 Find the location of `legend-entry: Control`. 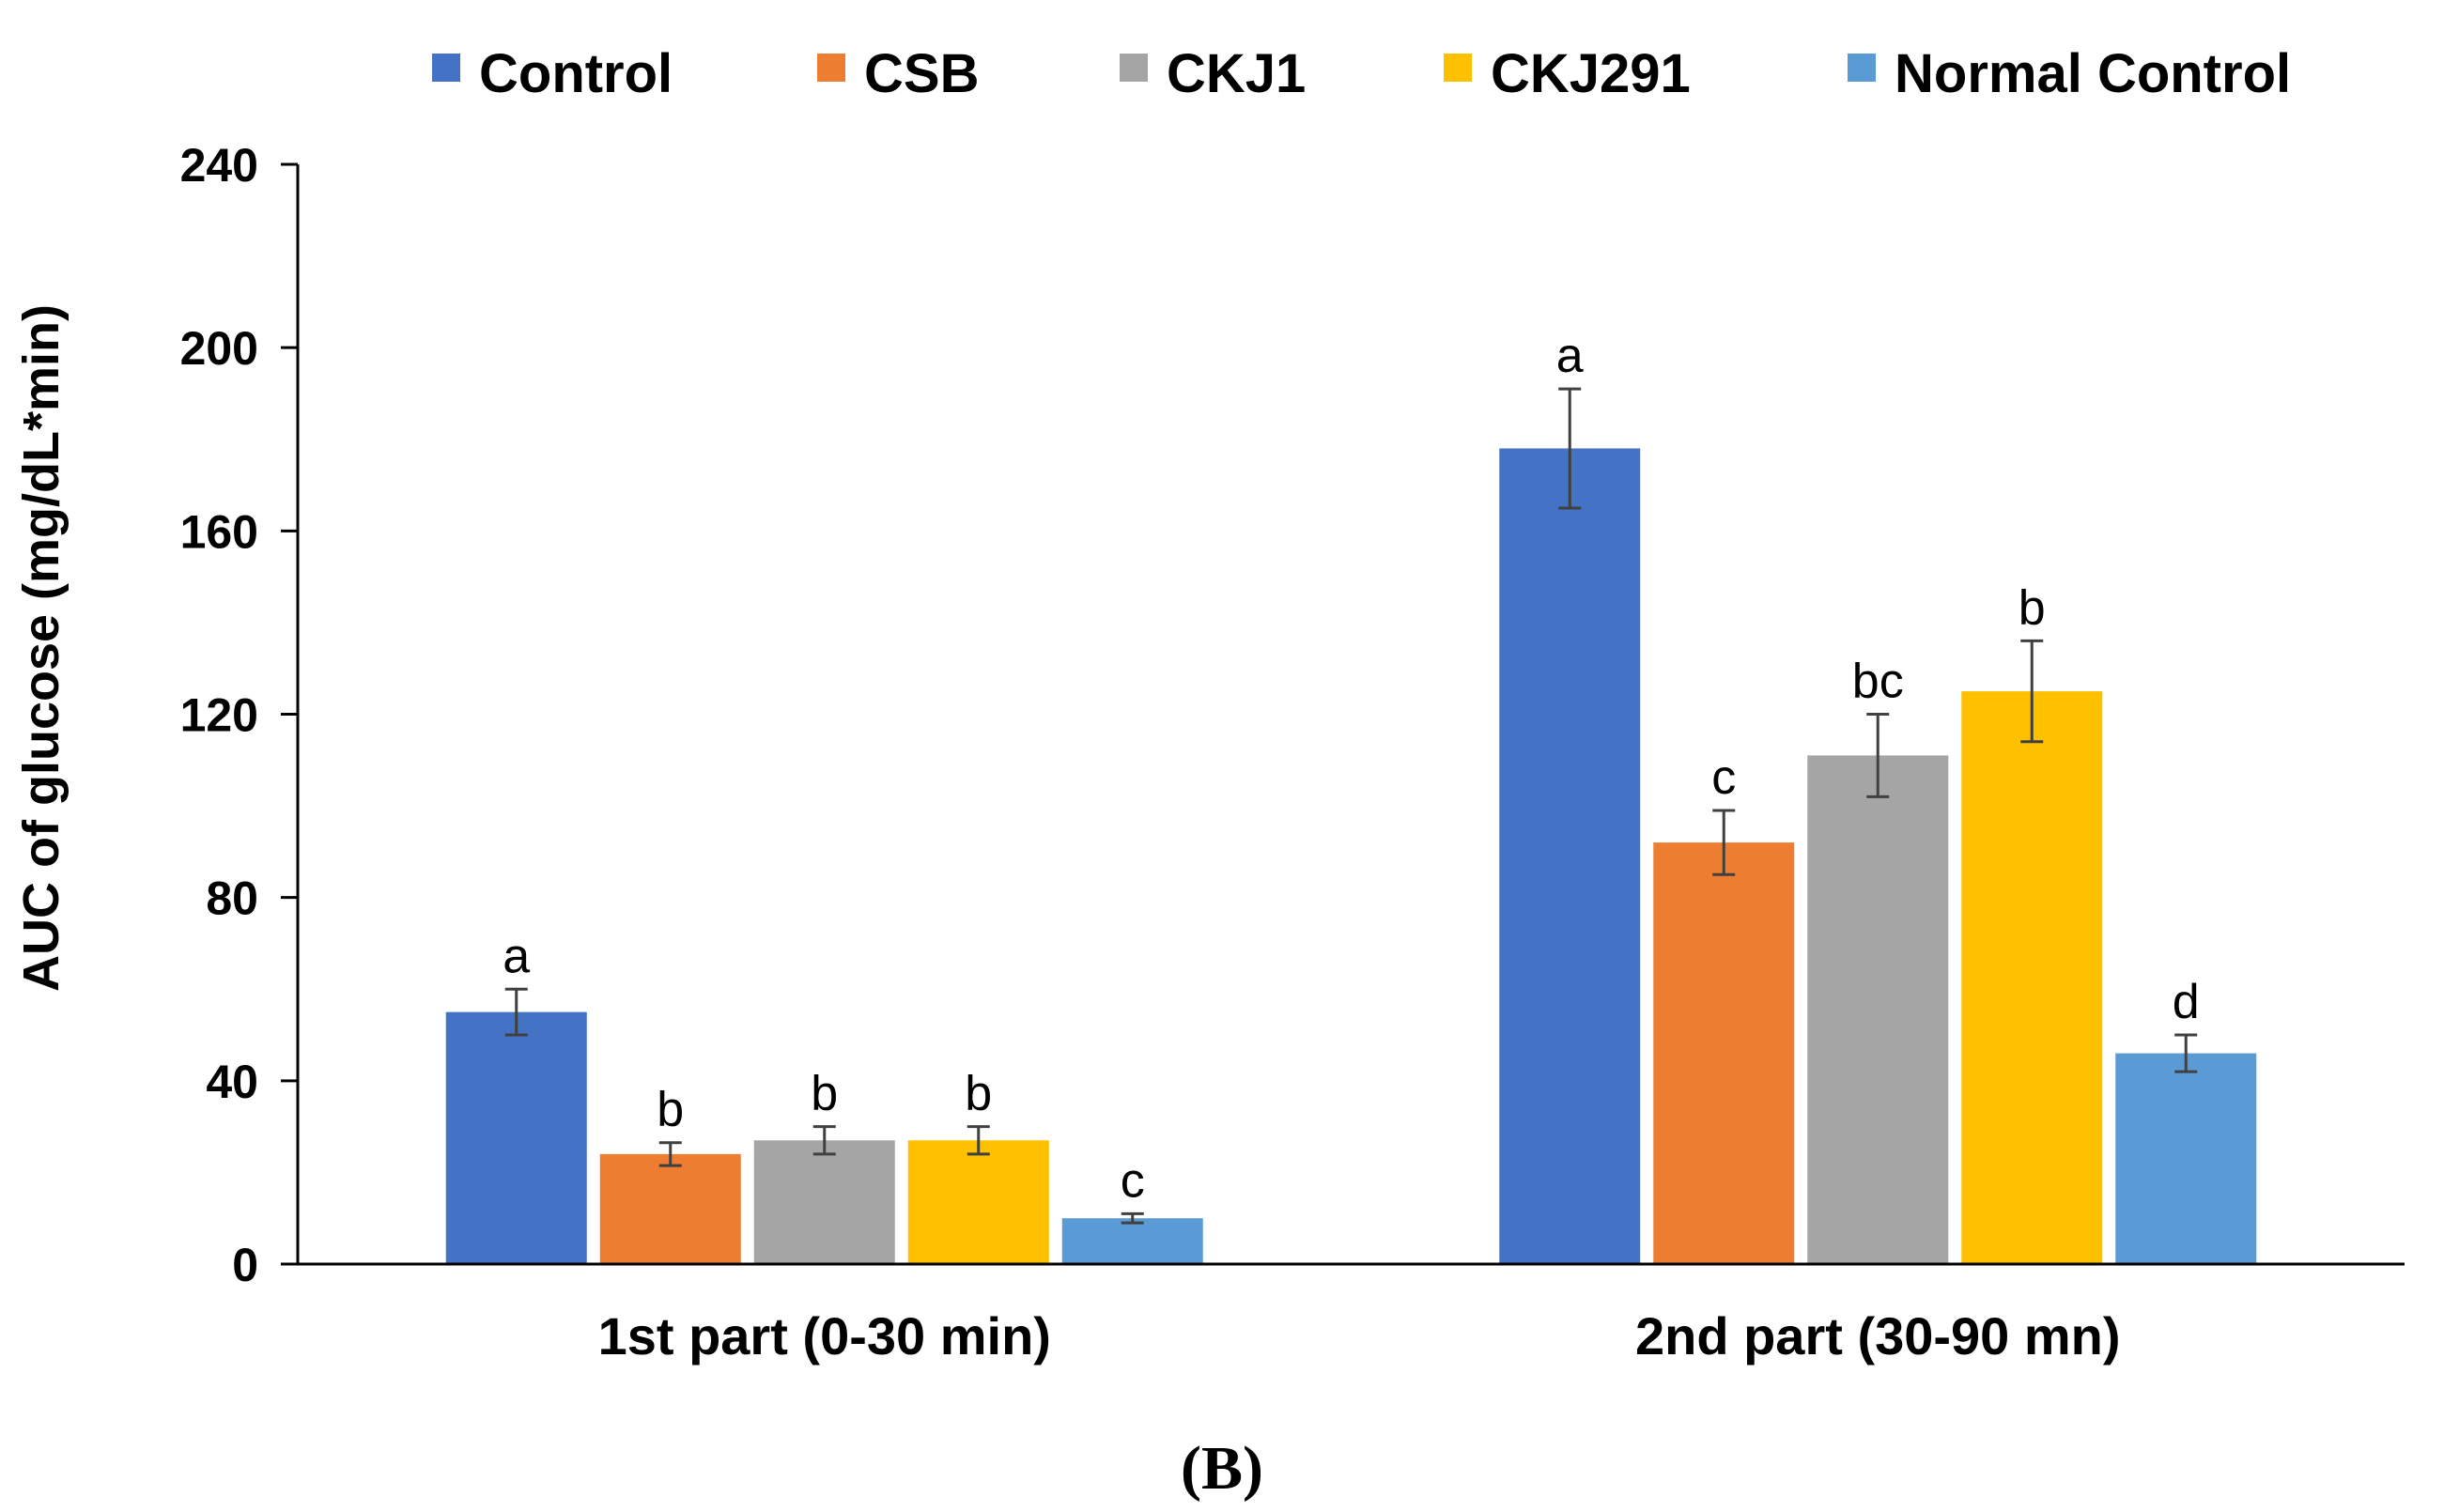

legend-entry: Control is located at coordinates (576, 74).